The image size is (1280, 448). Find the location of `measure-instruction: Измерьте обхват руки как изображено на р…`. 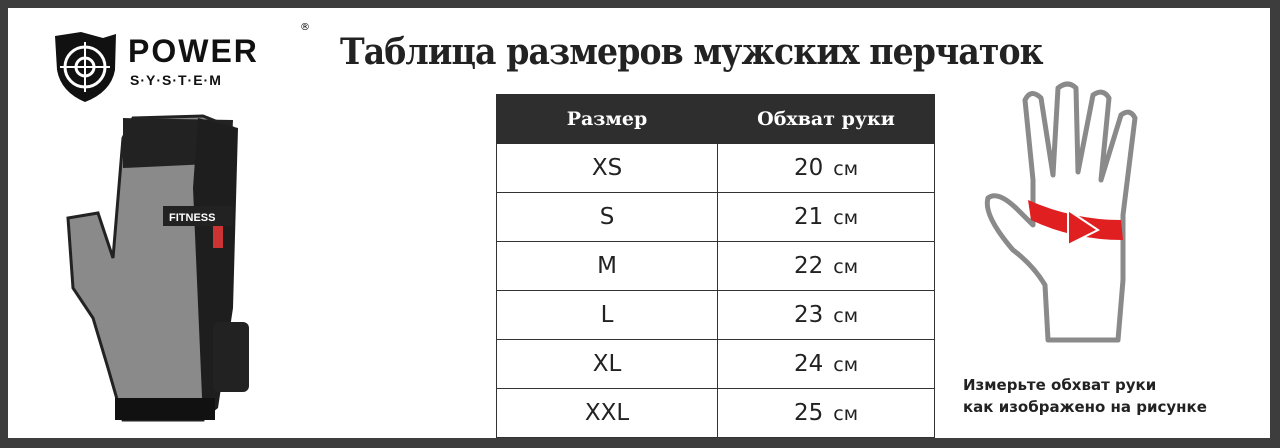

measure-instruction: Измерьте обхват руки как изображено на р… is located at coordinates (1085, 396).